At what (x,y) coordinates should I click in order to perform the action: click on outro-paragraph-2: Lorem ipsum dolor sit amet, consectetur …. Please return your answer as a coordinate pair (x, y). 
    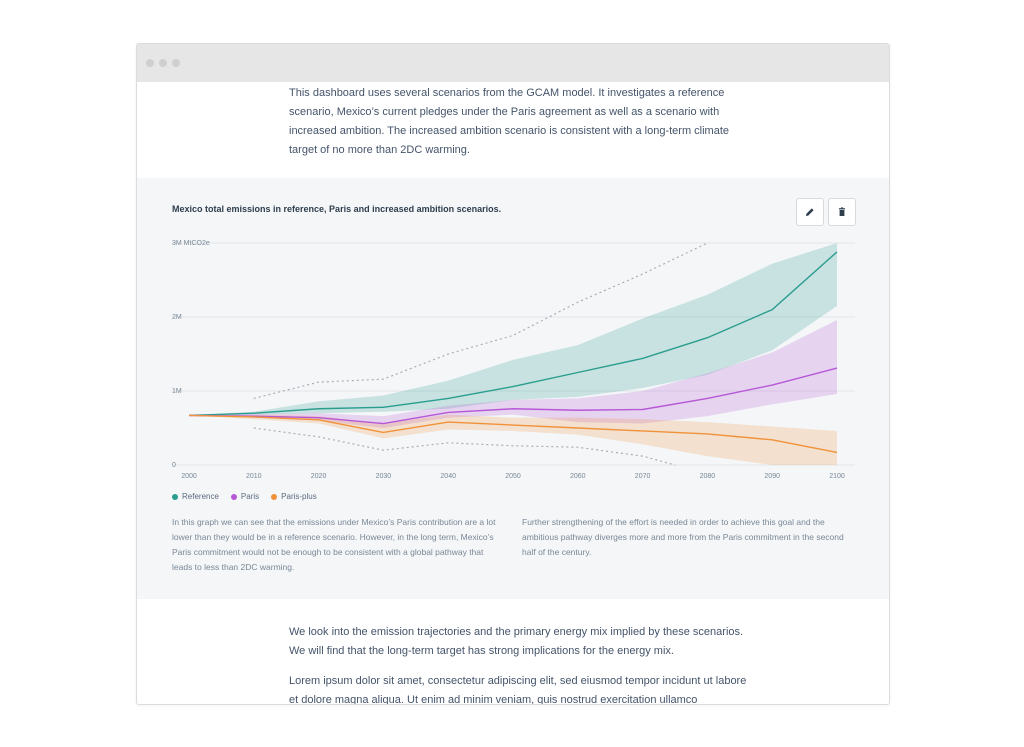
    Looking at the image, I should click on (518, 690).